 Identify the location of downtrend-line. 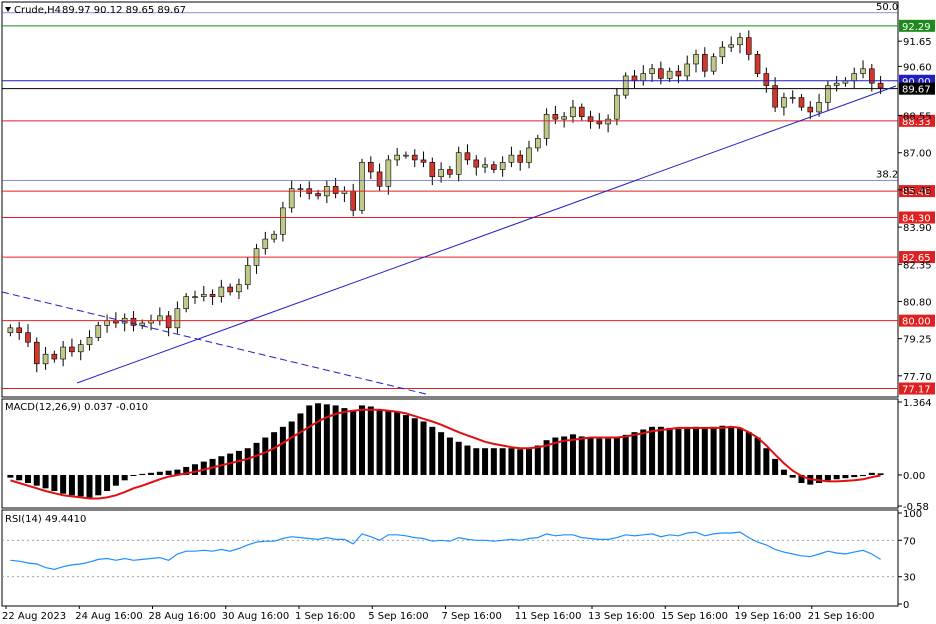
(216, 343).